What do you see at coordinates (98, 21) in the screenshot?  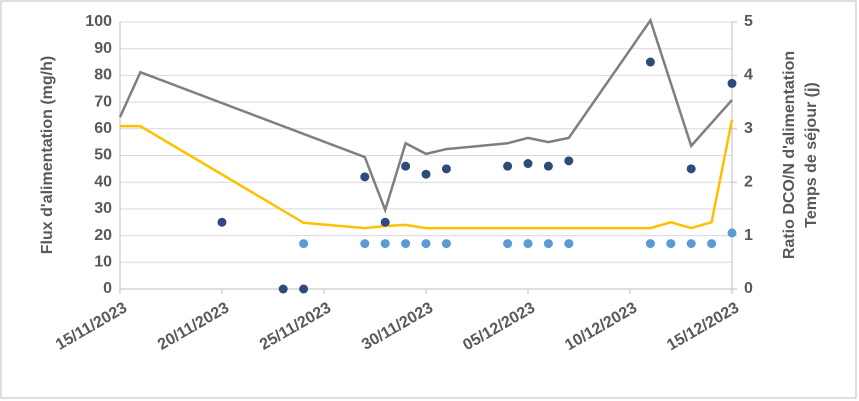 I see `y-tick-label: 100` at bounding box center [98, 21].